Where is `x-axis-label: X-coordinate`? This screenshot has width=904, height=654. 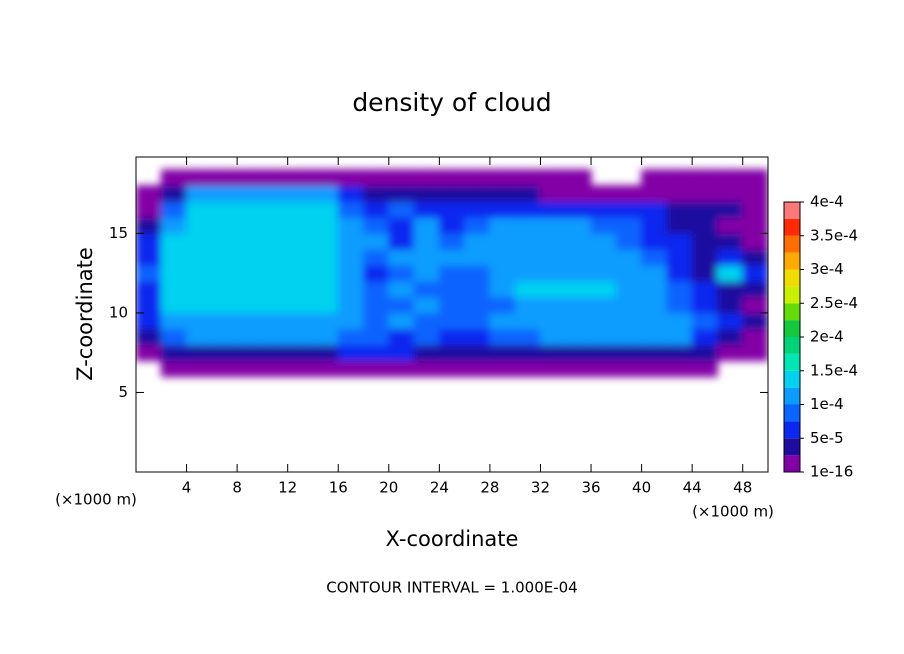 x-axis-label: X-coordinate is located at coordinates (452, 539).